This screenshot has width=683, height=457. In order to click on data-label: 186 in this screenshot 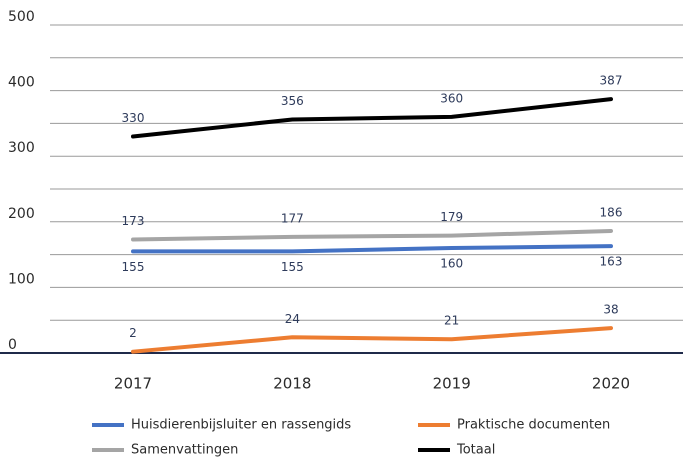, I will do `click(611, 212)`.